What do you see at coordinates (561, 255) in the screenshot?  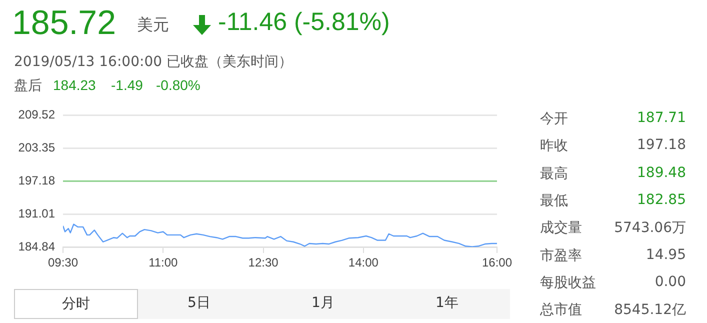 I see `text: 市盈率` at bounding box center [561, 255].